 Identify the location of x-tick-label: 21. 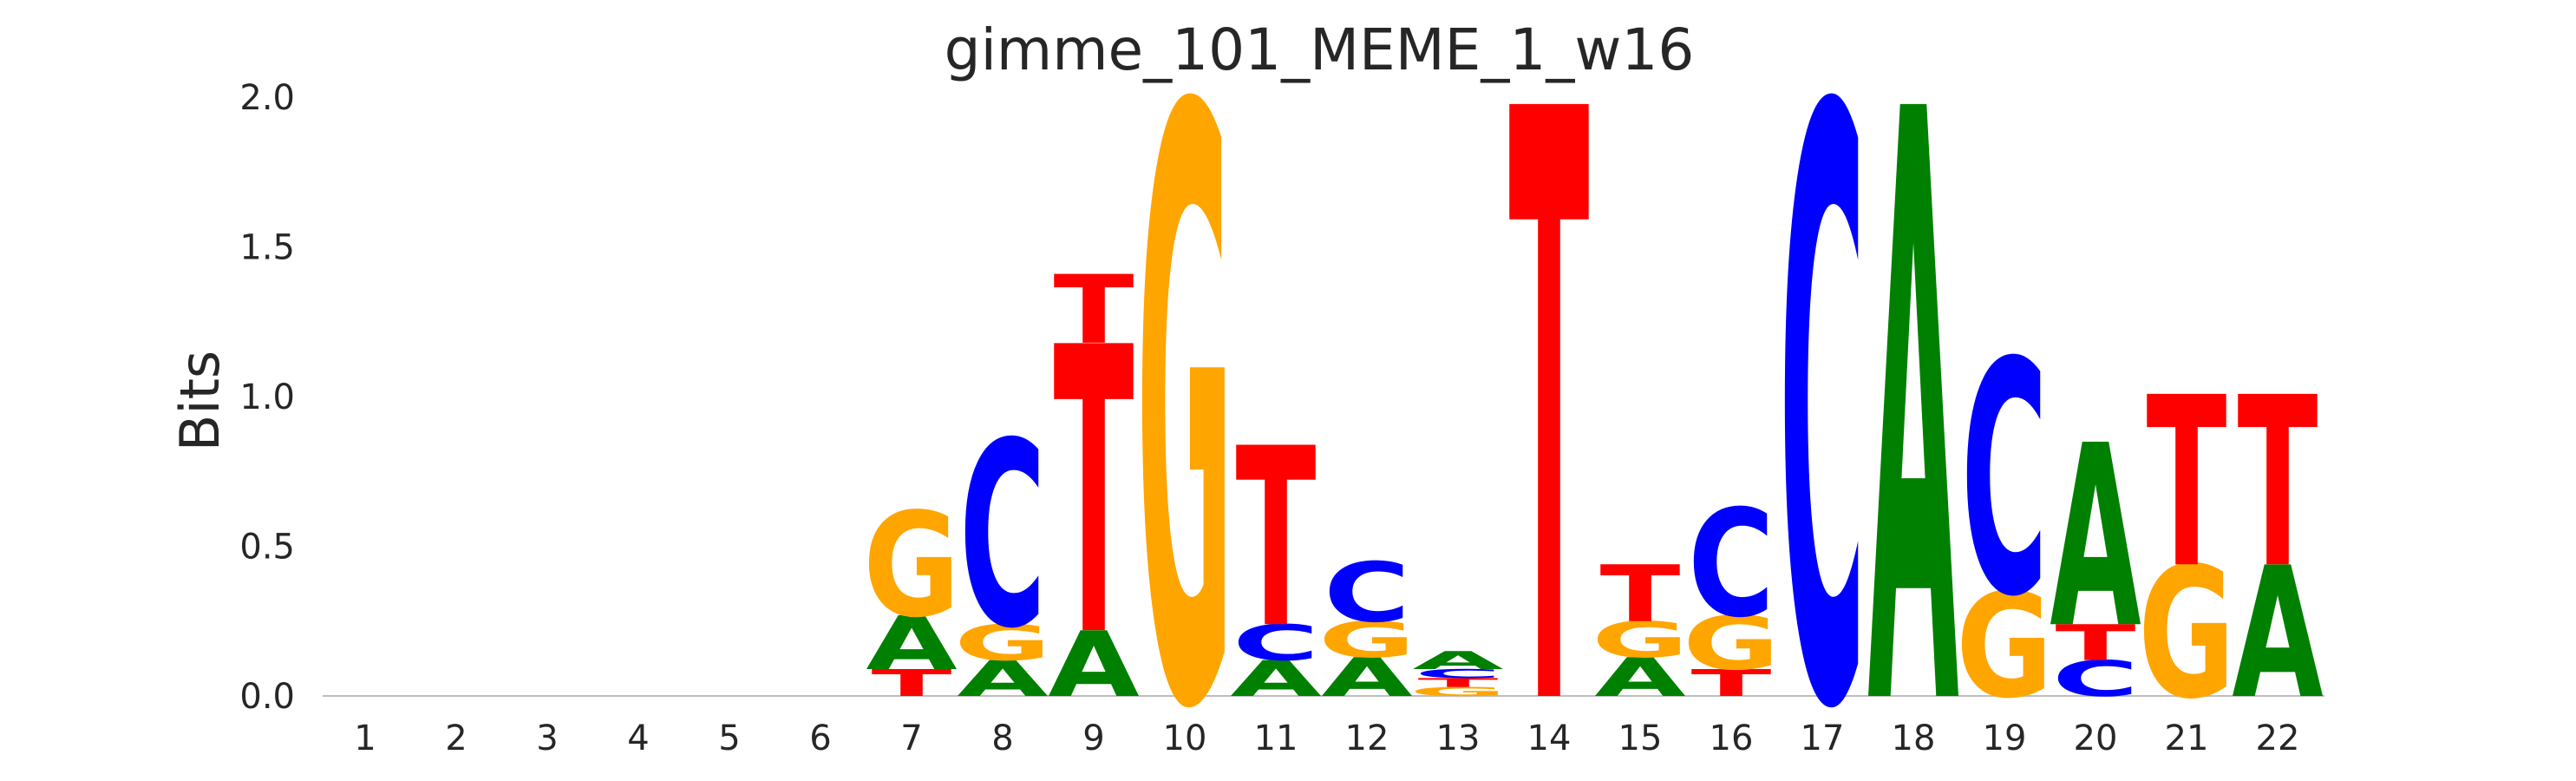
(2187, 738).